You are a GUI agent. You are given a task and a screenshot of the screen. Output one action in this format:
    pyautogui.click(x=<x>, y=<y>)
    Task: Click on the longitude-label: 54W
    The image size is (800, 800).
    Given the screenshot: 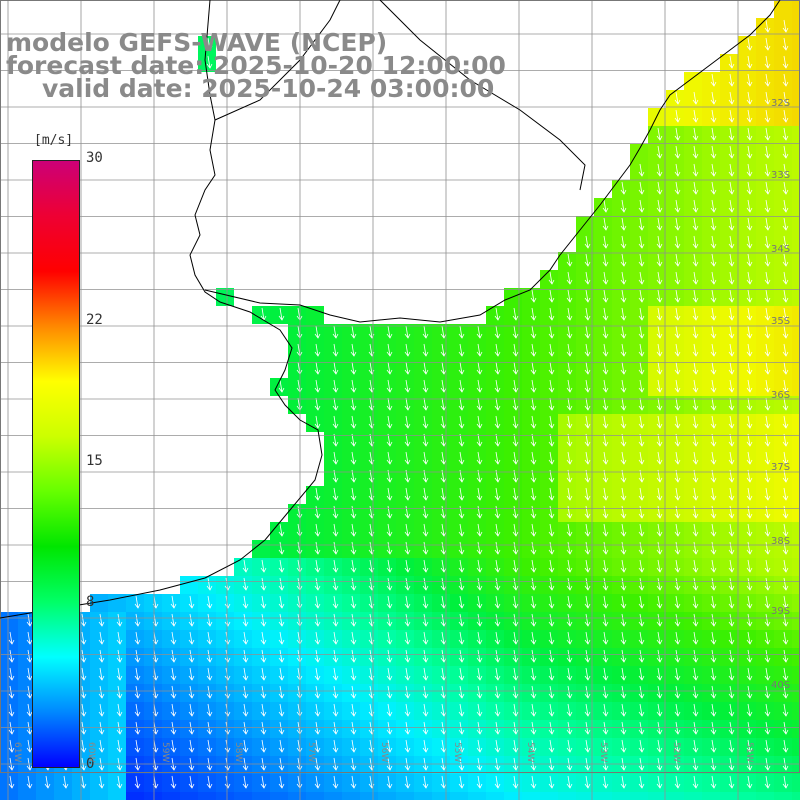 What is the action you would take?
    pyautogui.click(x=530, y=752)
    